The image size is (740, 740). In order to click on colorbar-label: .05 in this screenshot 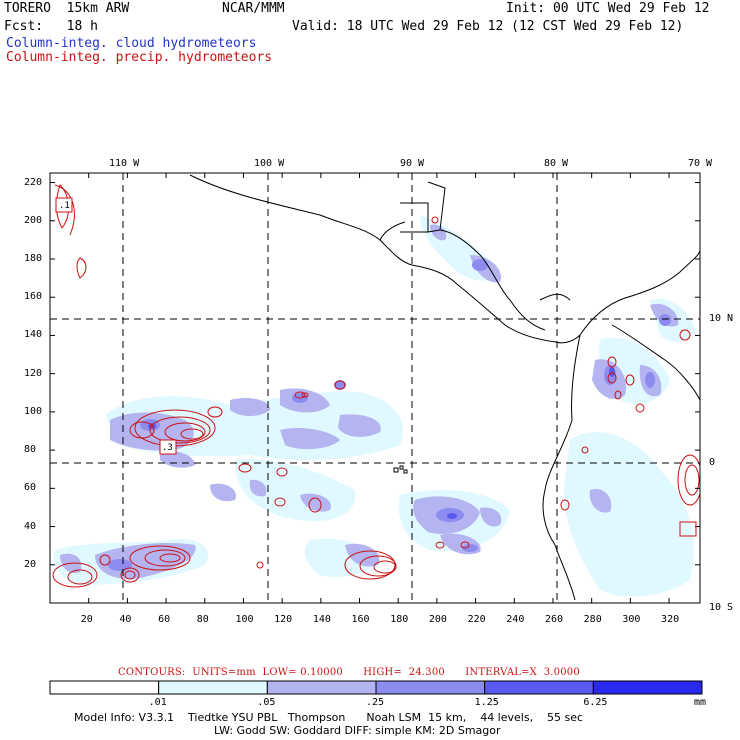, I will do `click(266, 702)`.